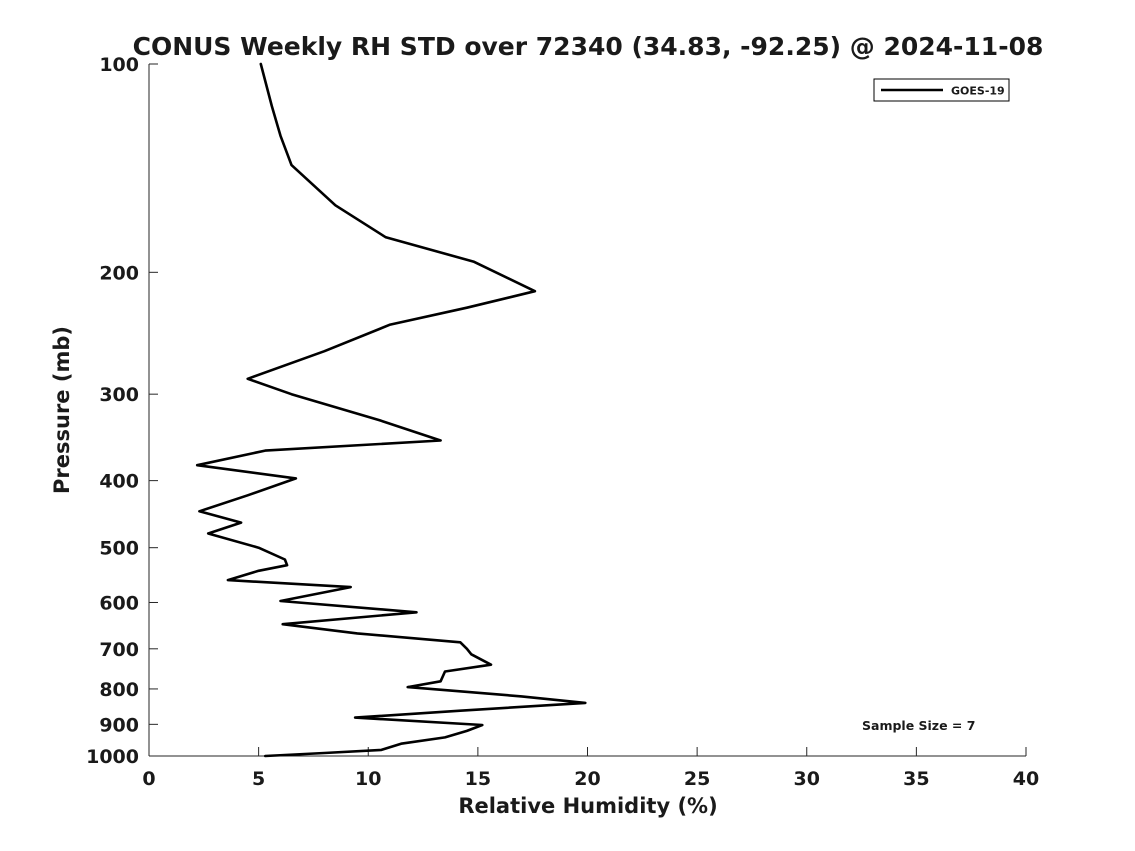  What do you see at coordinates (697, 779) in the screenshot?
I see `x-tick-label: 25` at bounding box center [697, 779].